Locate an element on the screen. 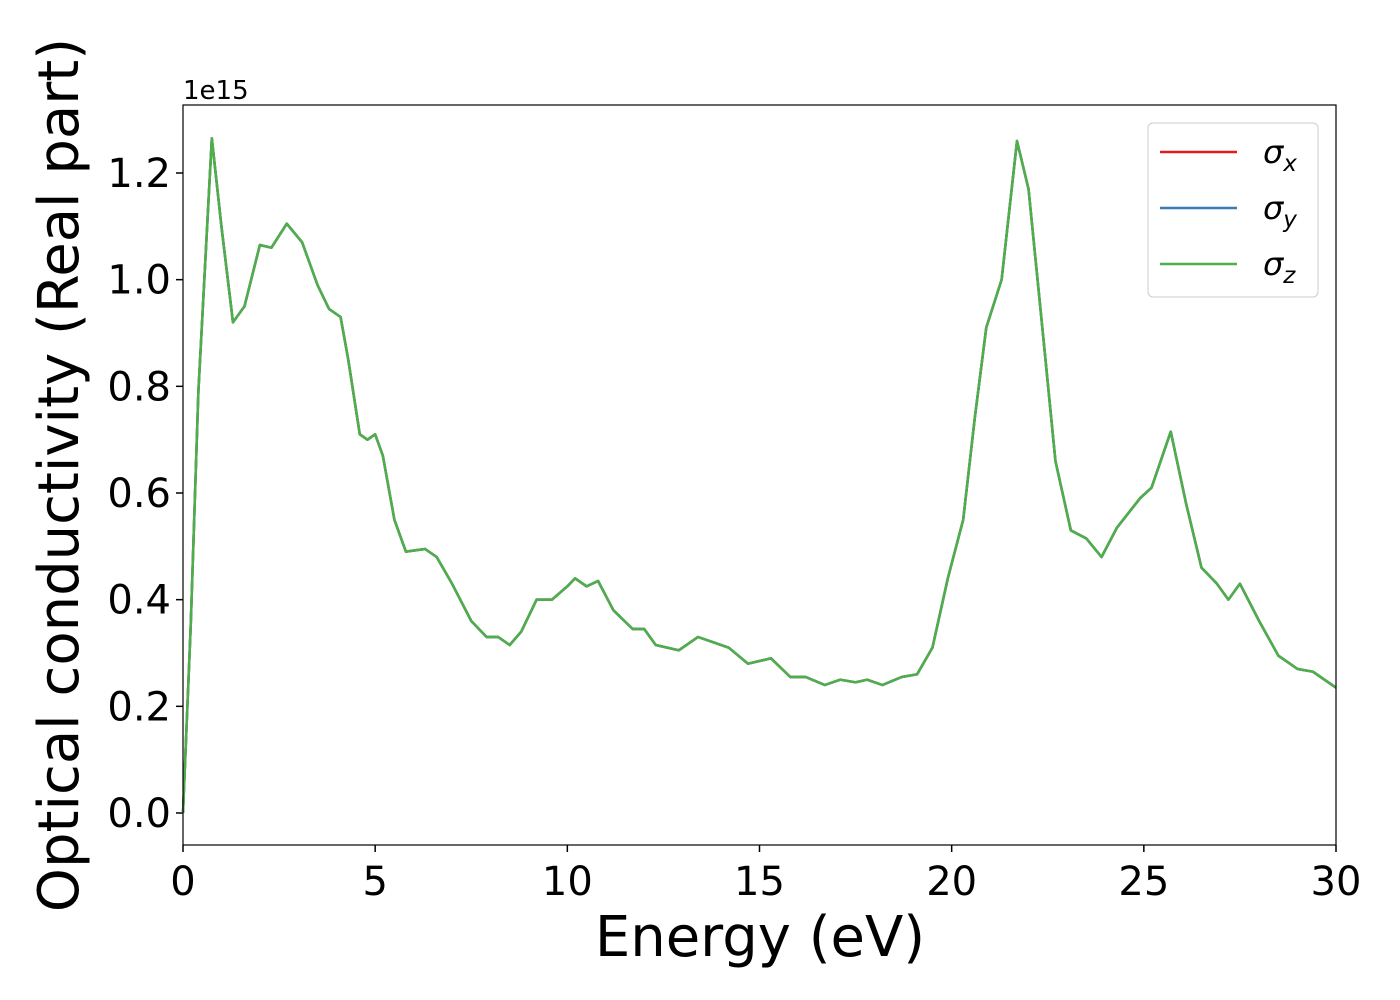  legend-label: σy is located at coordinates (1280, 211).